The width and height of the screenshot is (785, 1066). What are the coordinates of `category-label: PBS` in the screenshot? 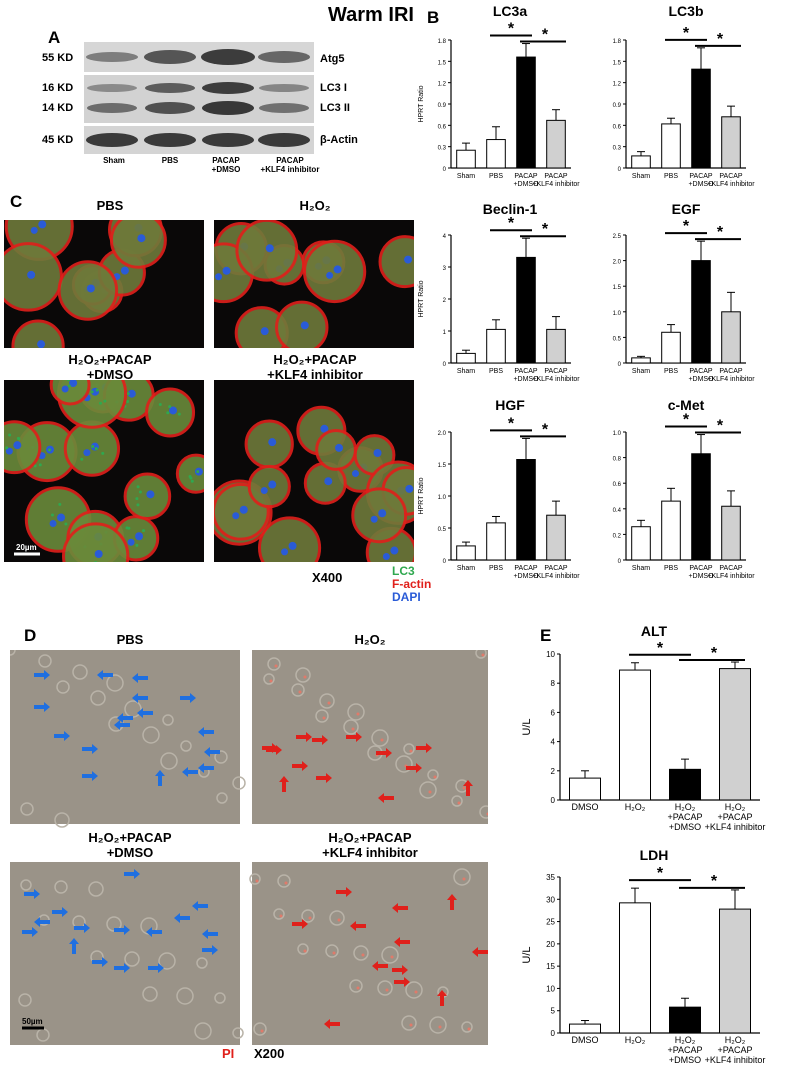 It's located at (671, 568).